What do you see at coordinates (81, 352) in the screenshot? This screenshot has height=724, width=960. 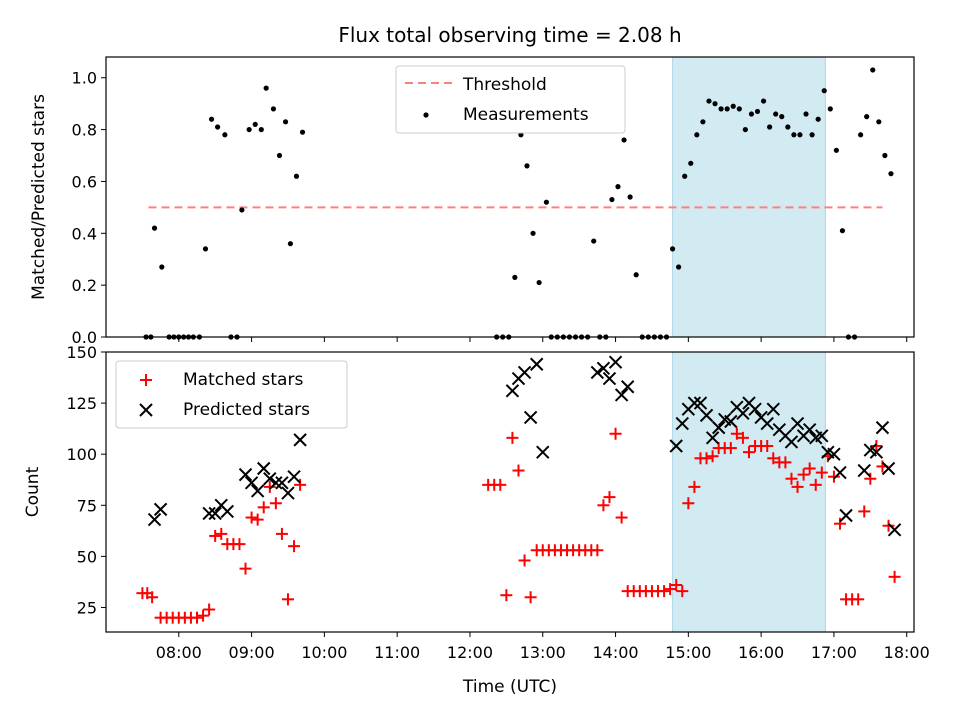 I see `bottom-ytick-label: 150` at bounding box center [81, 352].